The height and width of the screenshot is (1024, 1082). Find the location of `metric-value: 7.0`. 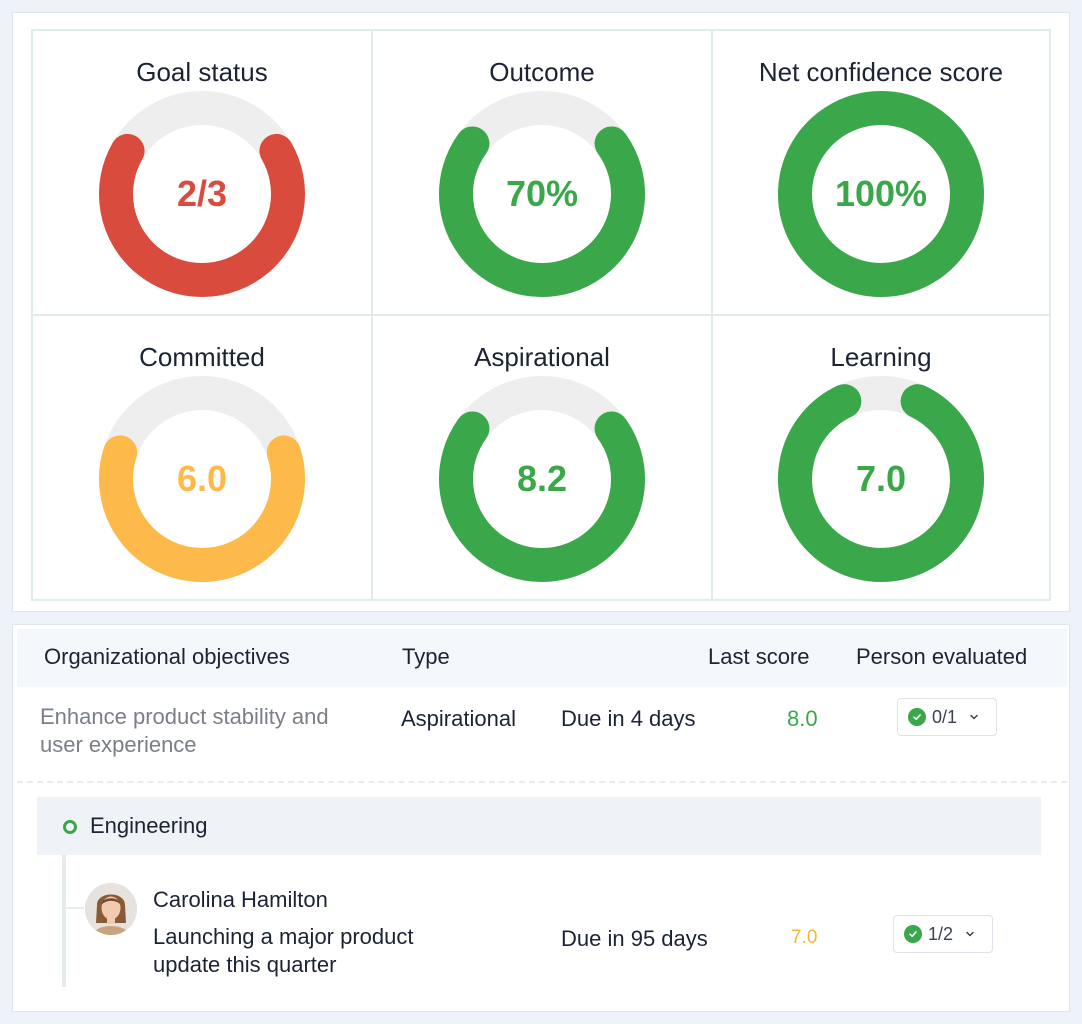

metric-value: 7.0 is located at coordinates (881, 478).